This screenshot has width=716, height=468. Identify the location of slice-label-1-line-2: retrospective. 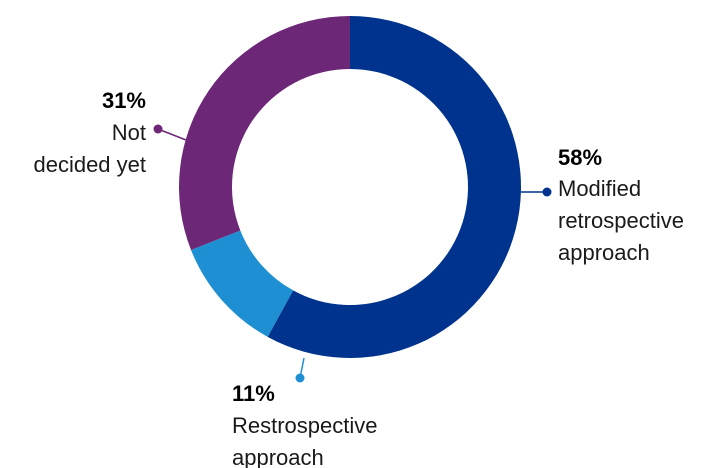
(621, 220).